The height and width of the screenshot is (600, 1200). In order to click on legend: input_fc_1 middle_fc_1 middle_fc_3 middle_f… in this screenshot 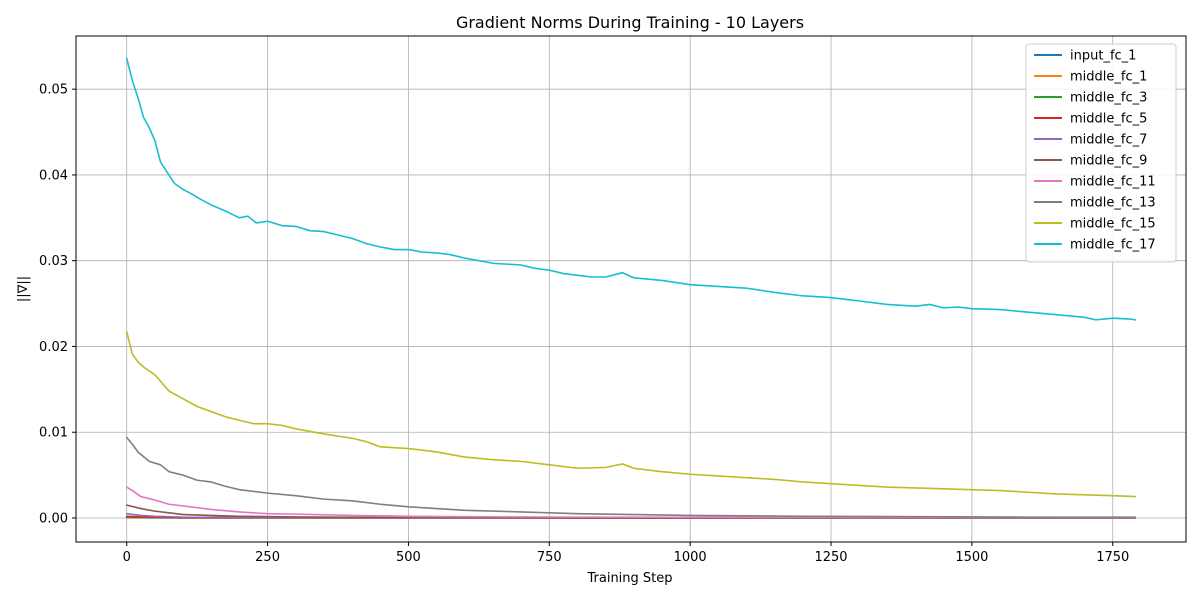, I will do `click(1101, 153)`.